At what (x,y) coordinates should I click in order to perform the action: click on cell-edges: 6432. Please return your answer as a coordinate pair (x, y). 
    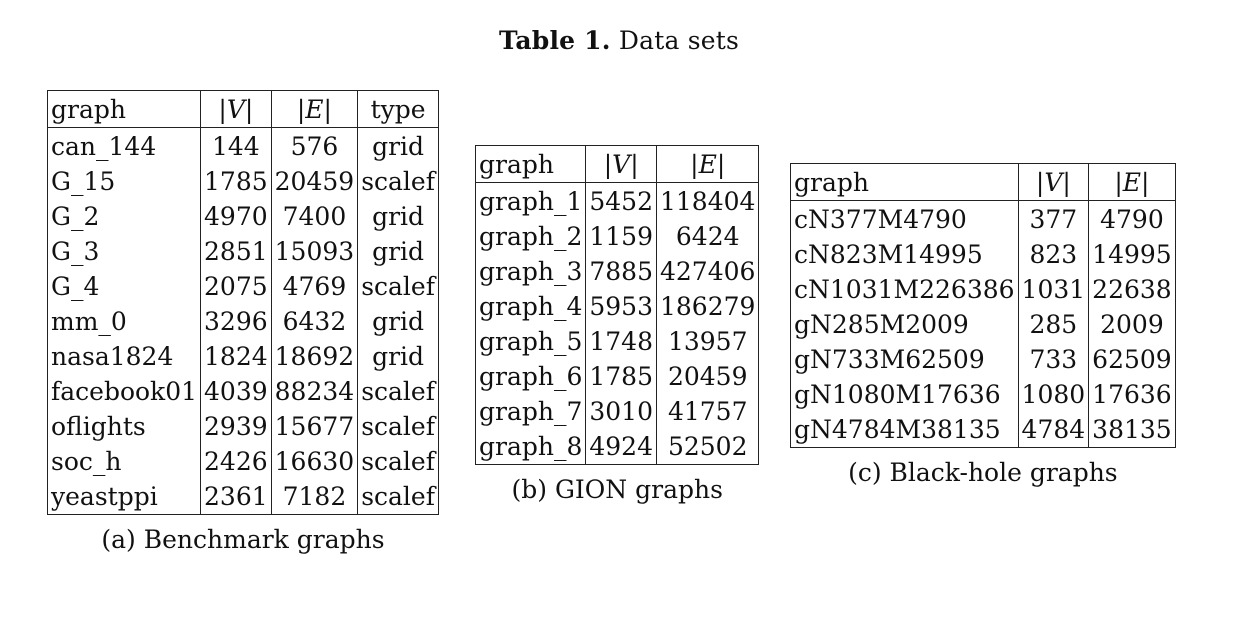
    Looking at the image, I should click on (314, 321).